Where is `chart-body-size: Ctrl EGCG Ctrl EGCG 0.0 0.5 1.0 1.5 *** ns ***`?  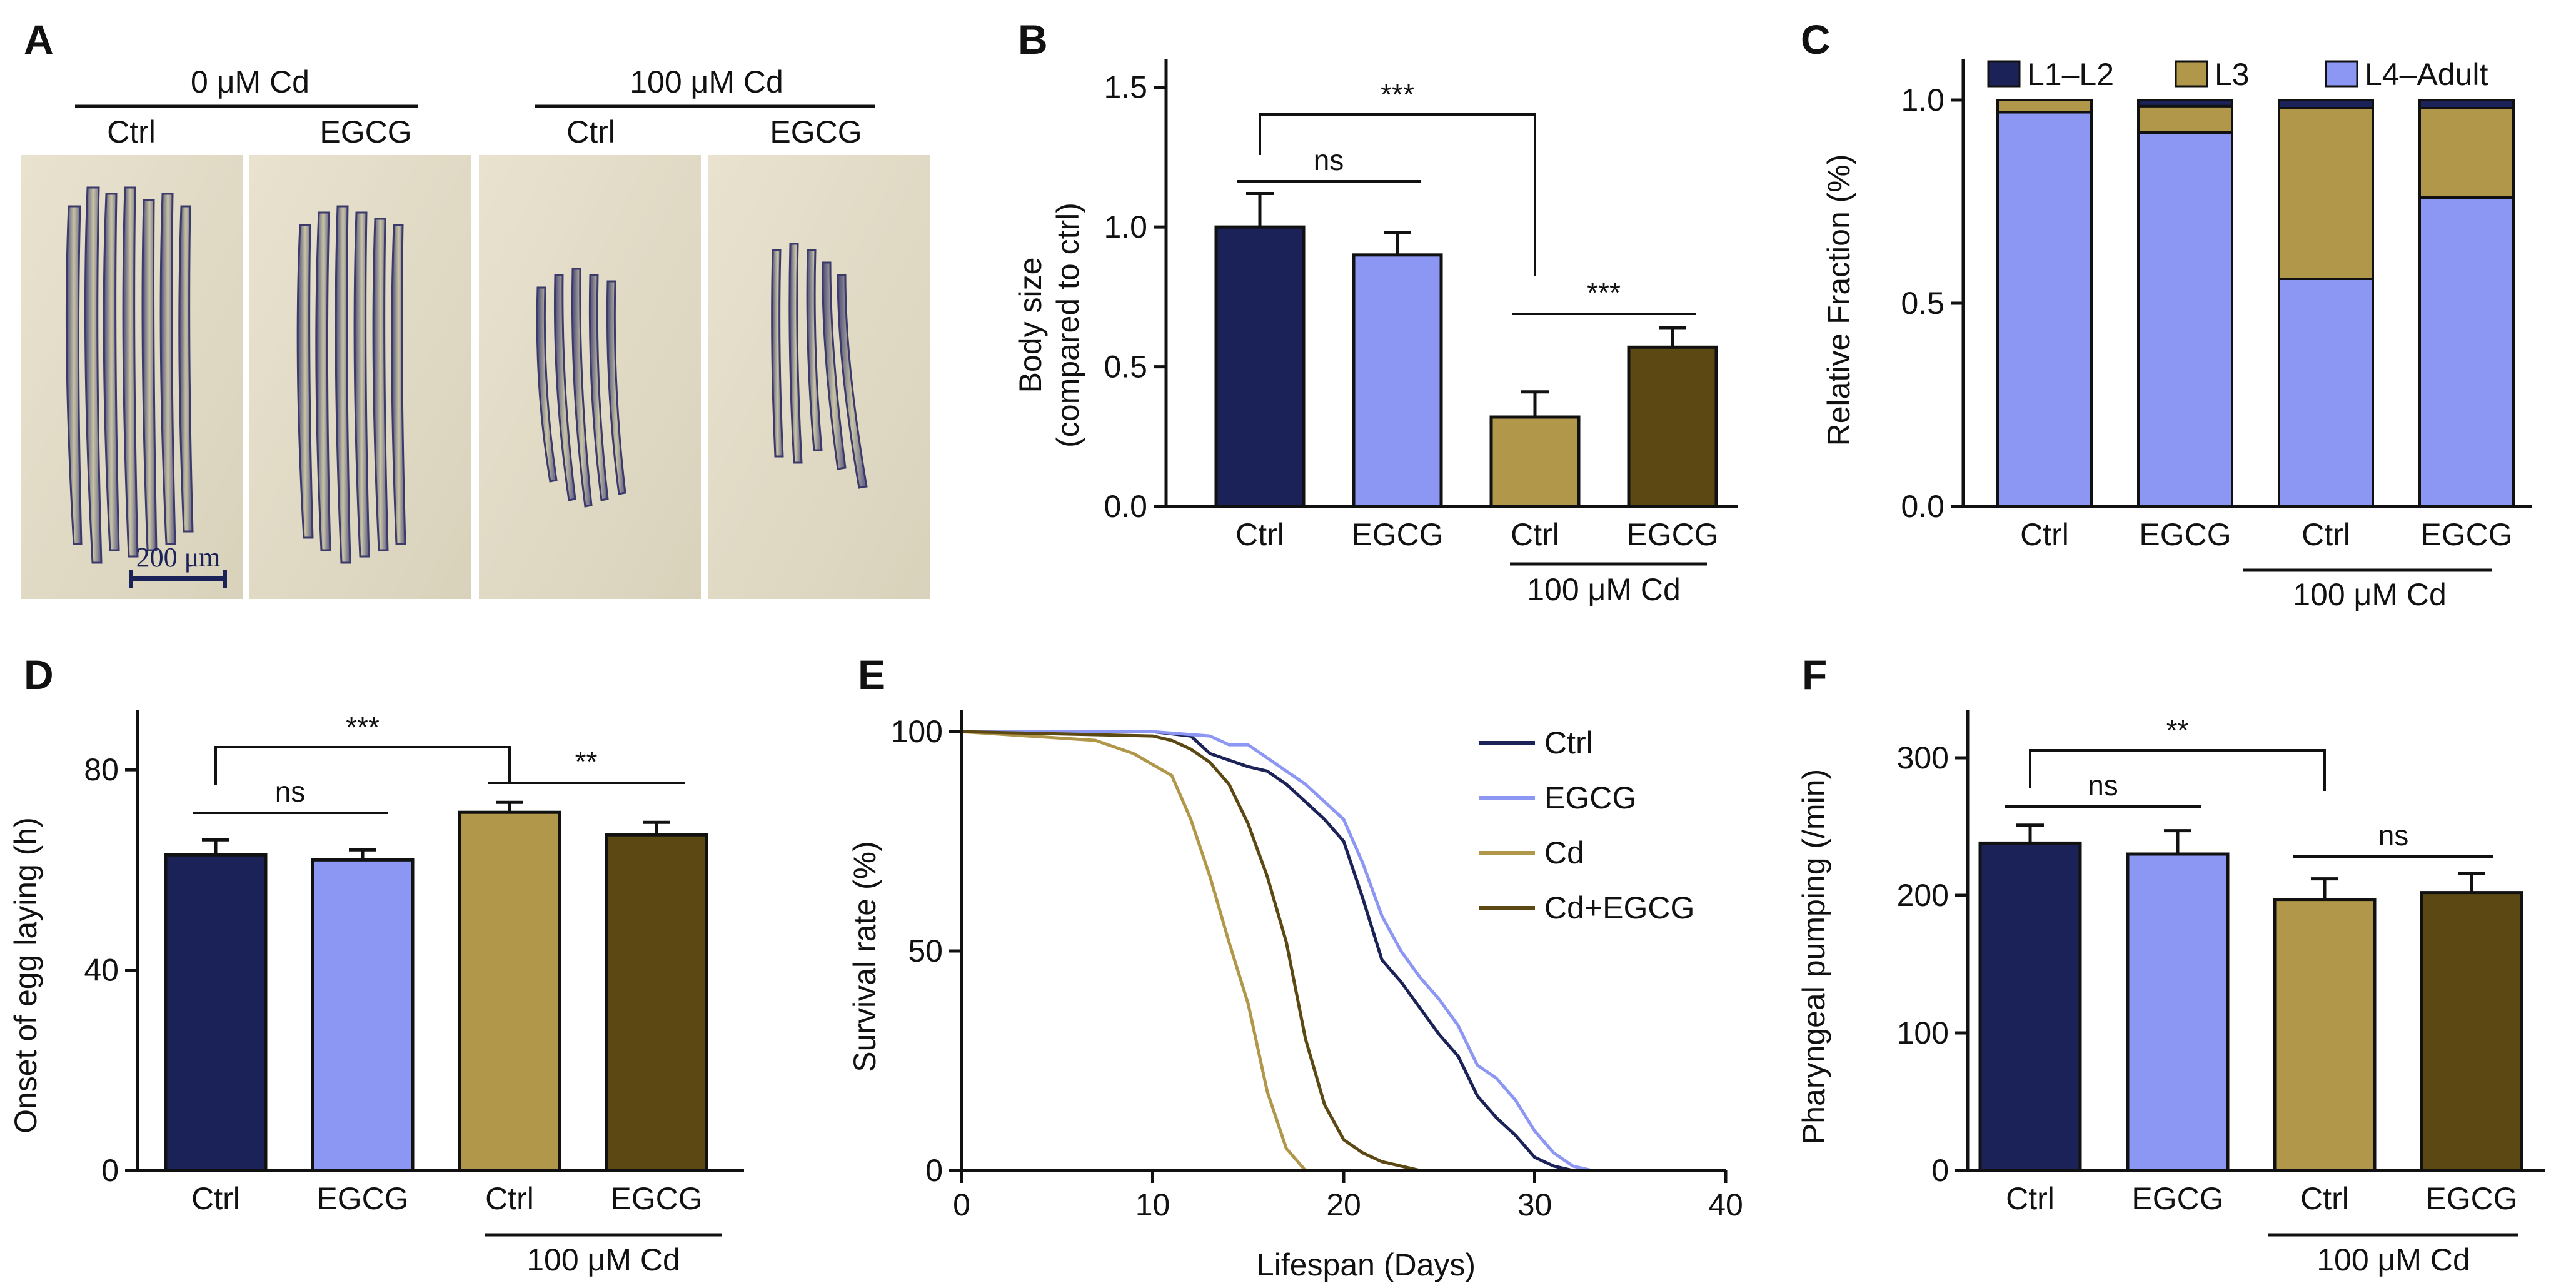
chart-body-size: Ctrl EGCG Ctrl EGCG 0.0 0.5 1.0 1.5 *** ns *** is located at coordinates (1421, 305).